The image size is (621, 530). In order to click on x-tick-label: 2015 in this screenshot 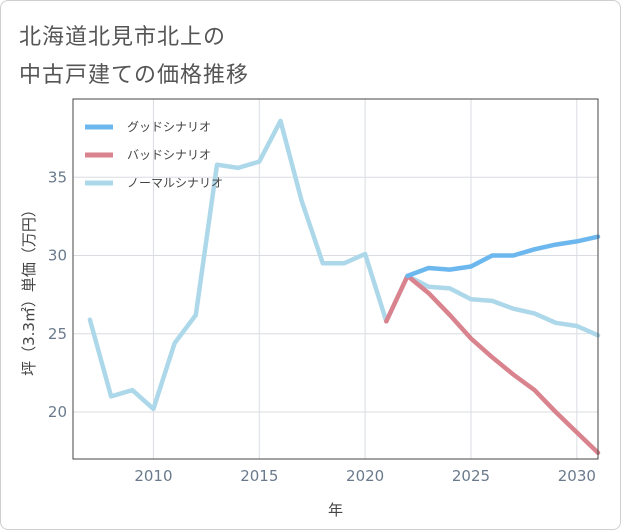, I will do `click(259, 476)`.